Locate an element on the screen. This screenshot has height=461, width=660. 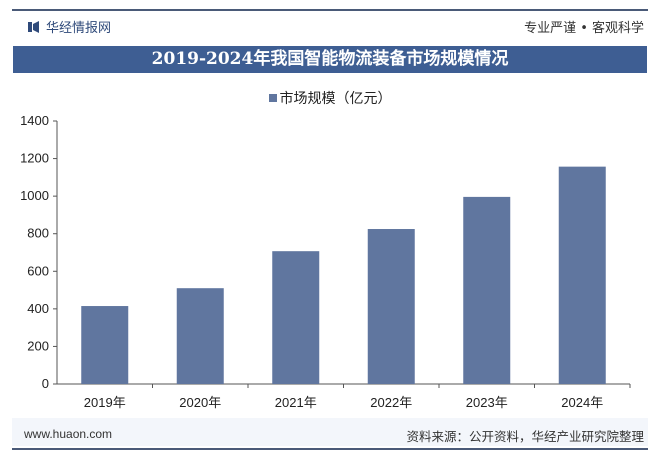
y-tick-label: 1200 is located at coordinates (34, 158).